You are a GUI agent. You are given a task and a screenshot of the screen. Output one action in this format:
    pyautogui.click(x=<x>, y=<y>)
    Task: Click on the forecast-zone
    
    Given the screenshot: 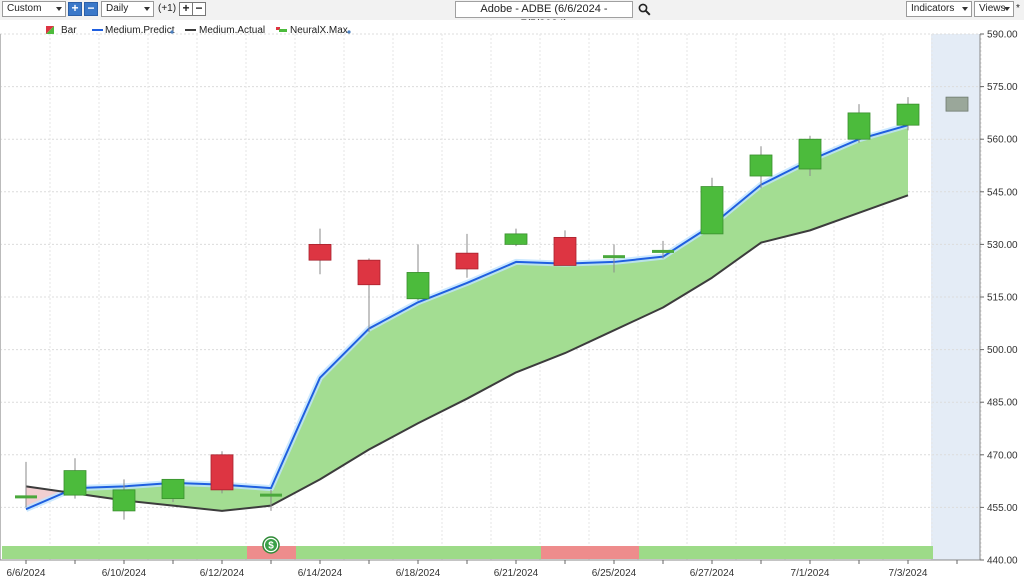 What is the action you would take?
    pyautogui.click(x=955, y=297)
    